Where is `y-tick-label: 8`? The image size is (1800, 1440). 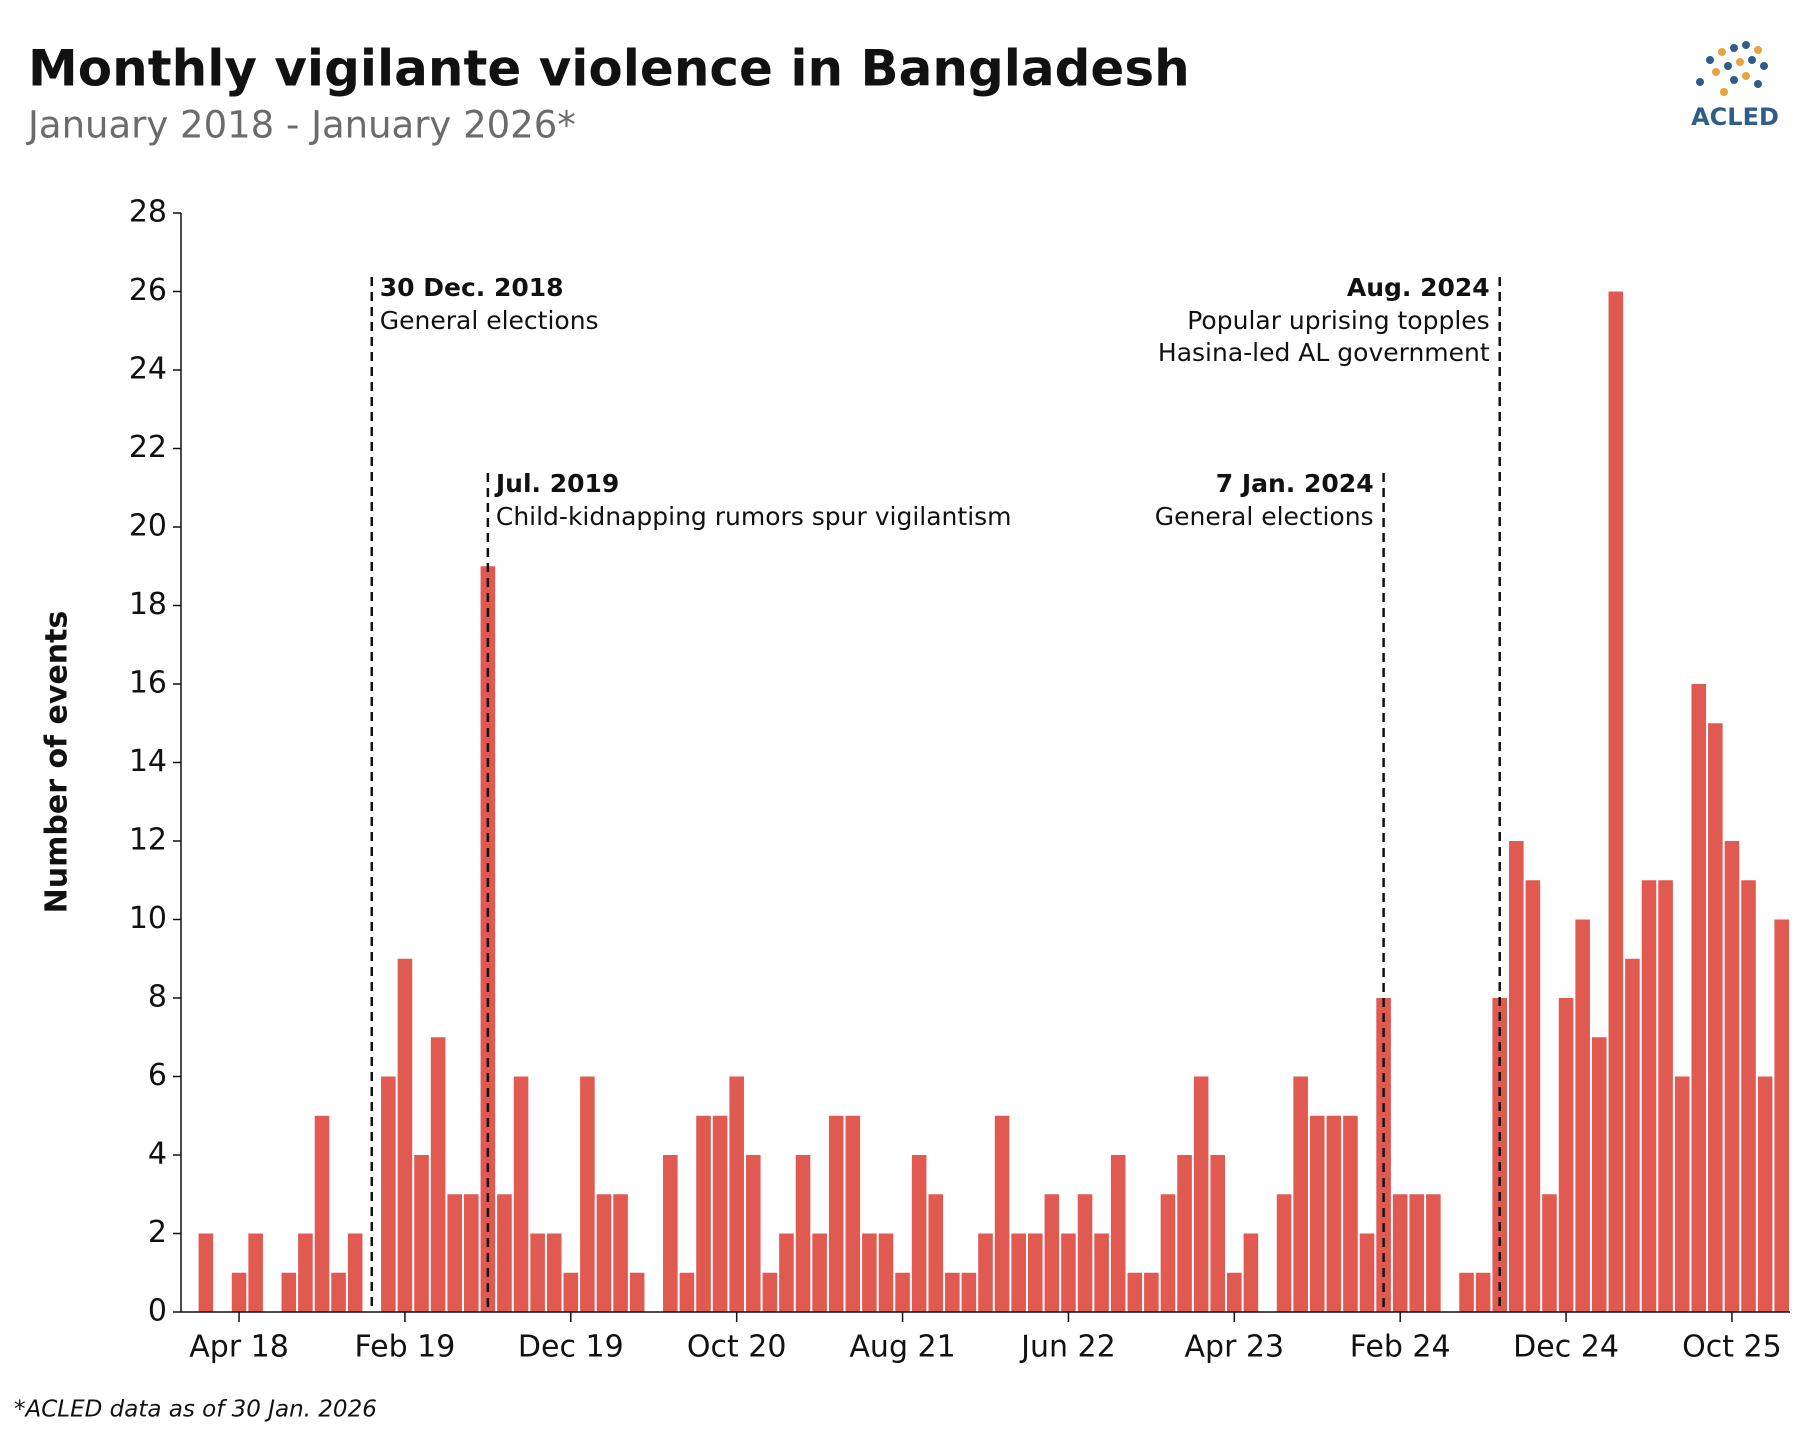 y-tick-label: 8 is located at coordinates (157, 997).